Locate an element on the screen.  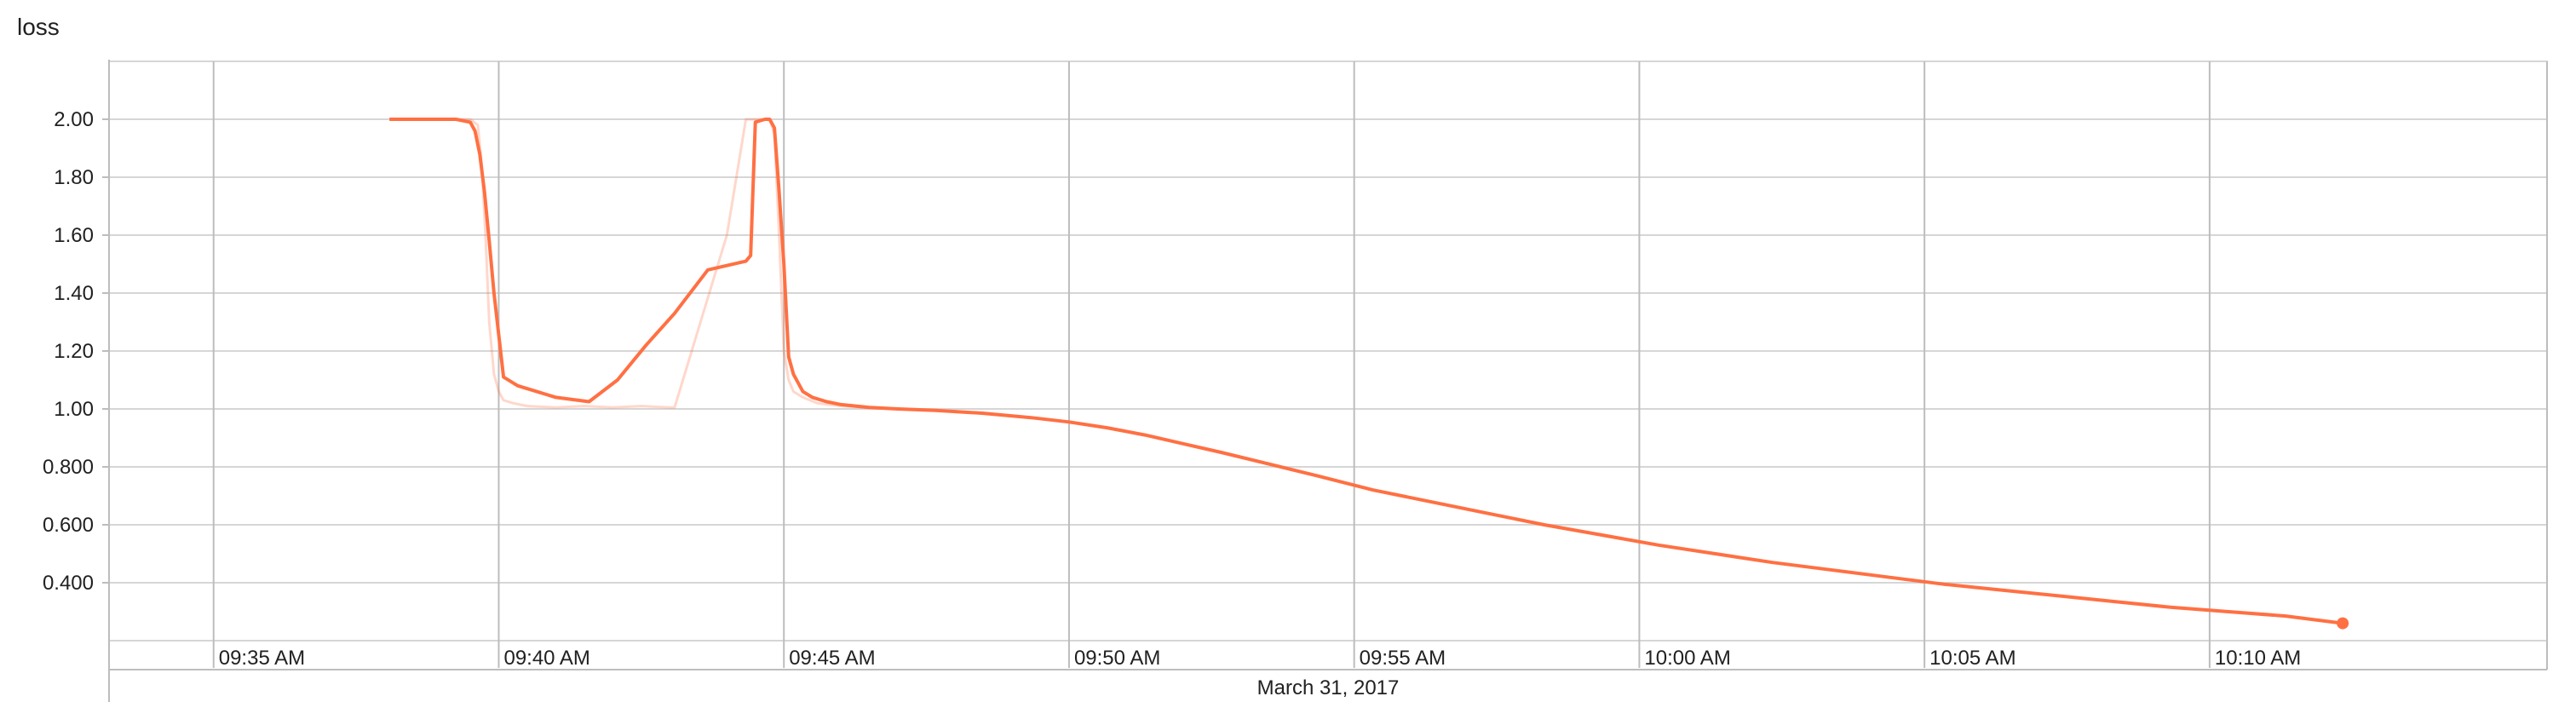
x-axis-label: March 31, 2017 is located at coordinates (1329, 687).